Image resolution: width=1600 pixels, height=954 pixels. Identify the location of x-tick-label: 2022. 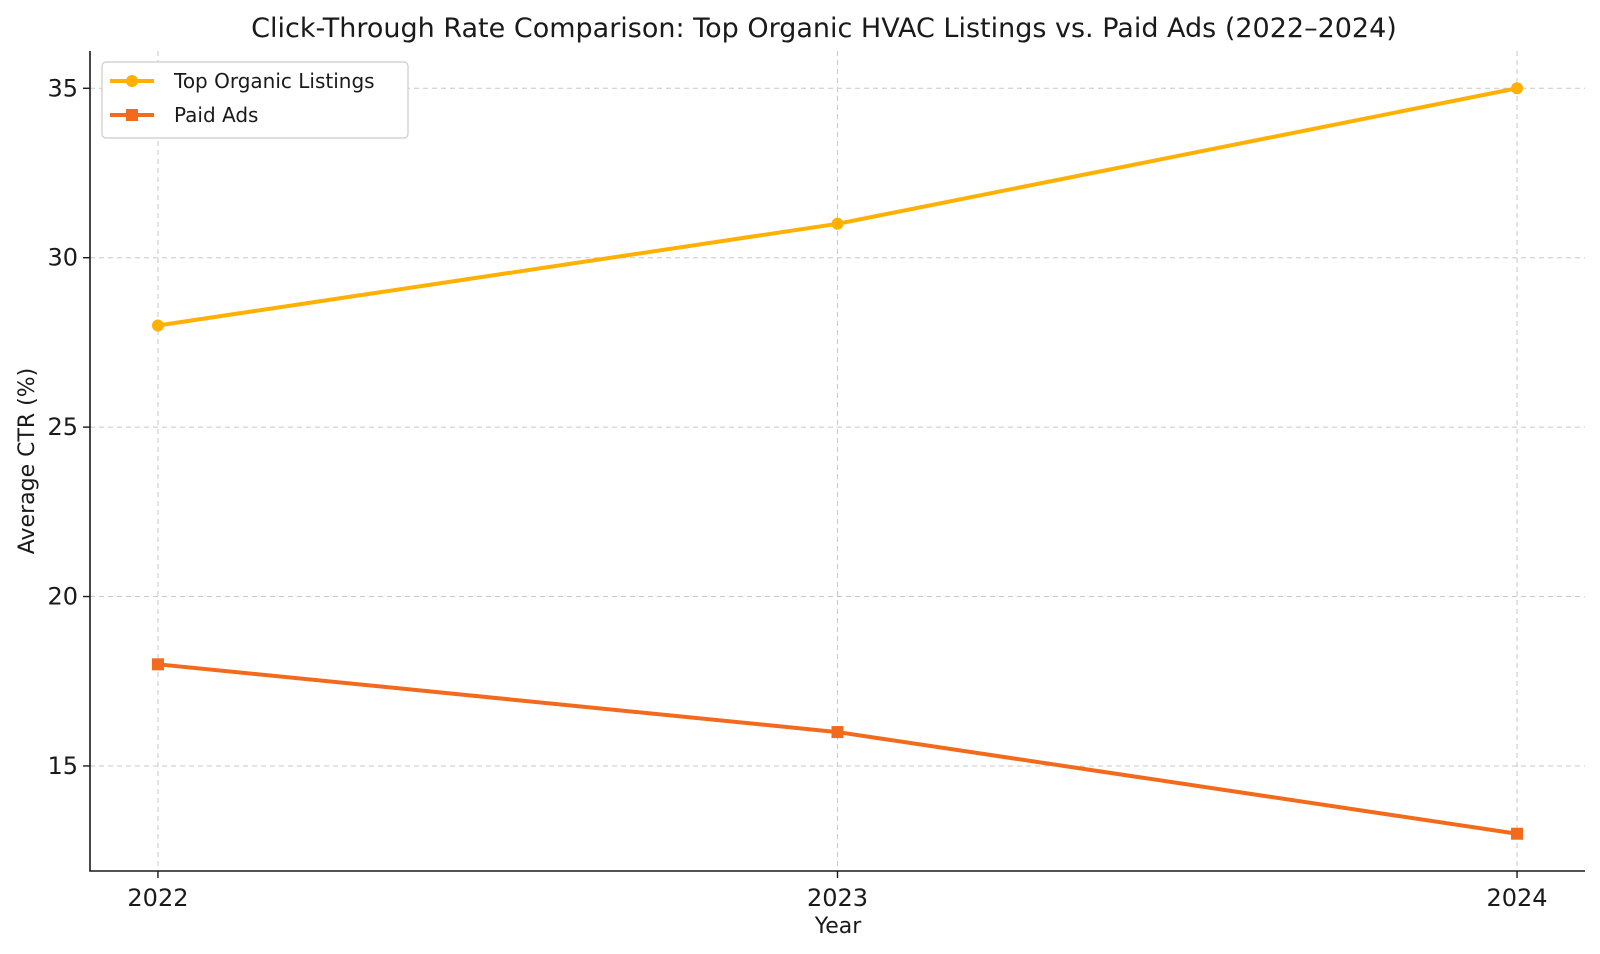
(157, 898).